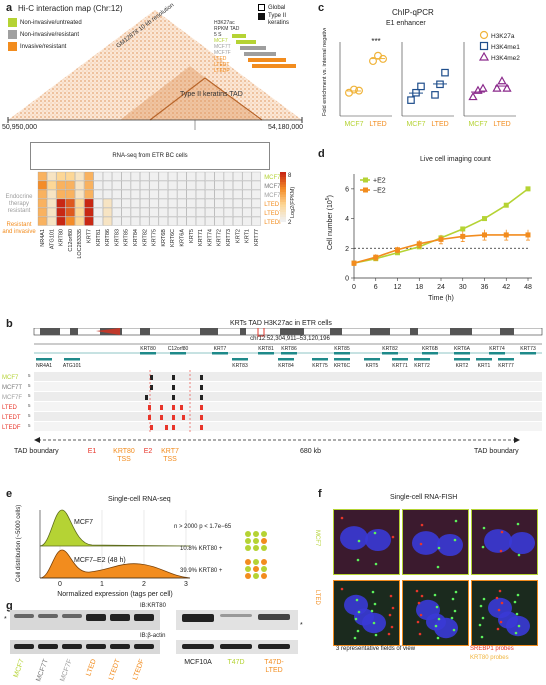 The image size is (546, 685). I want to click on legend-label: Non-invasive/untreated, so click(51, 22).